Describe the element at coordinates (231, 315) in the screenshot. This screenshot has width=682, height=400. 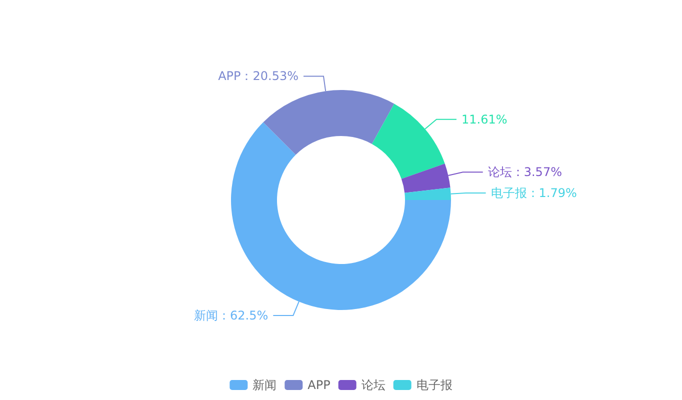
I see `data-label: 新闻：62.5%` at that location.